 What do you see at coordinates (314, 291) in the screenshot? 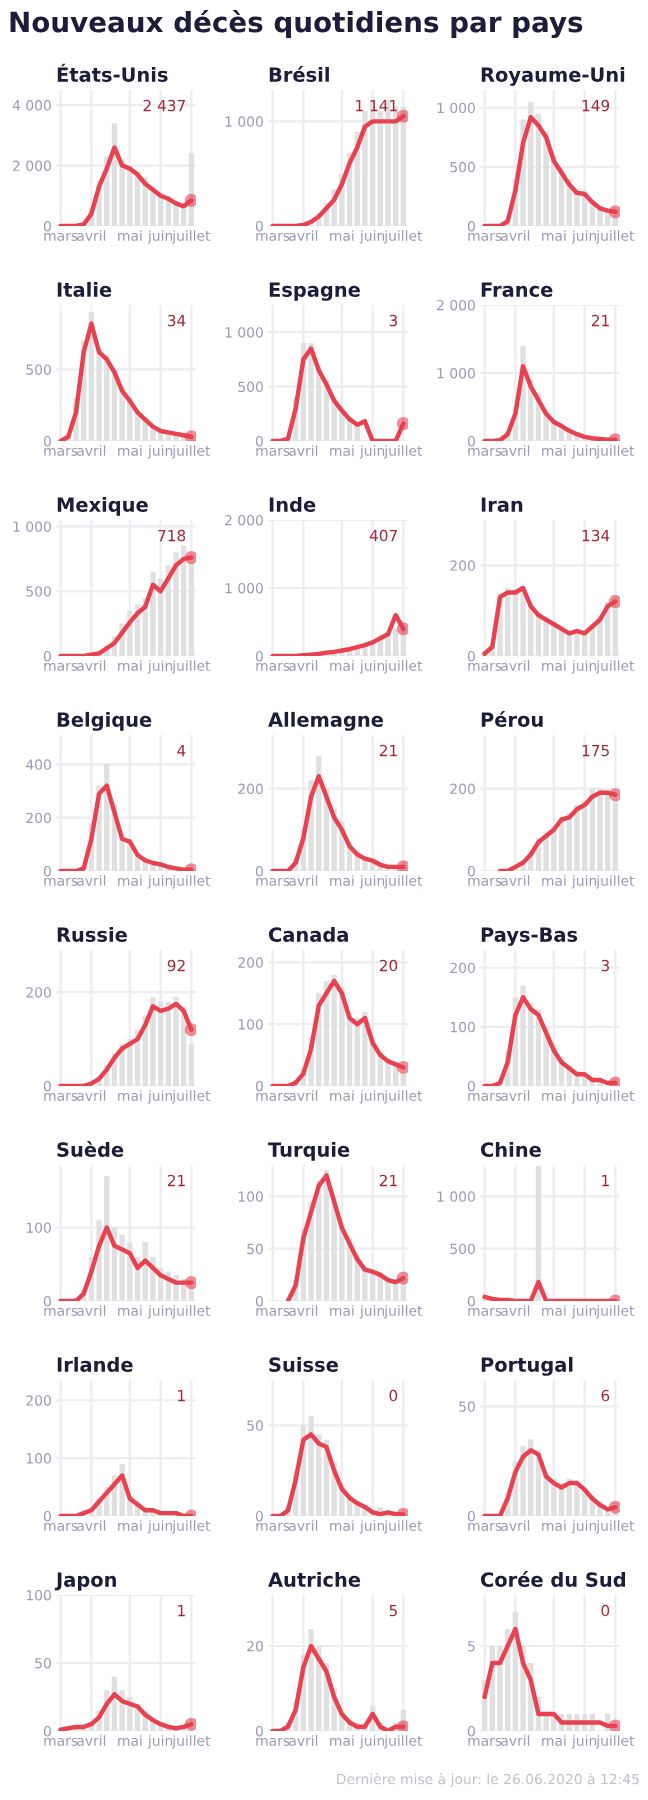
I see `chart-title: Espagne` at bounding box center [314, 291].